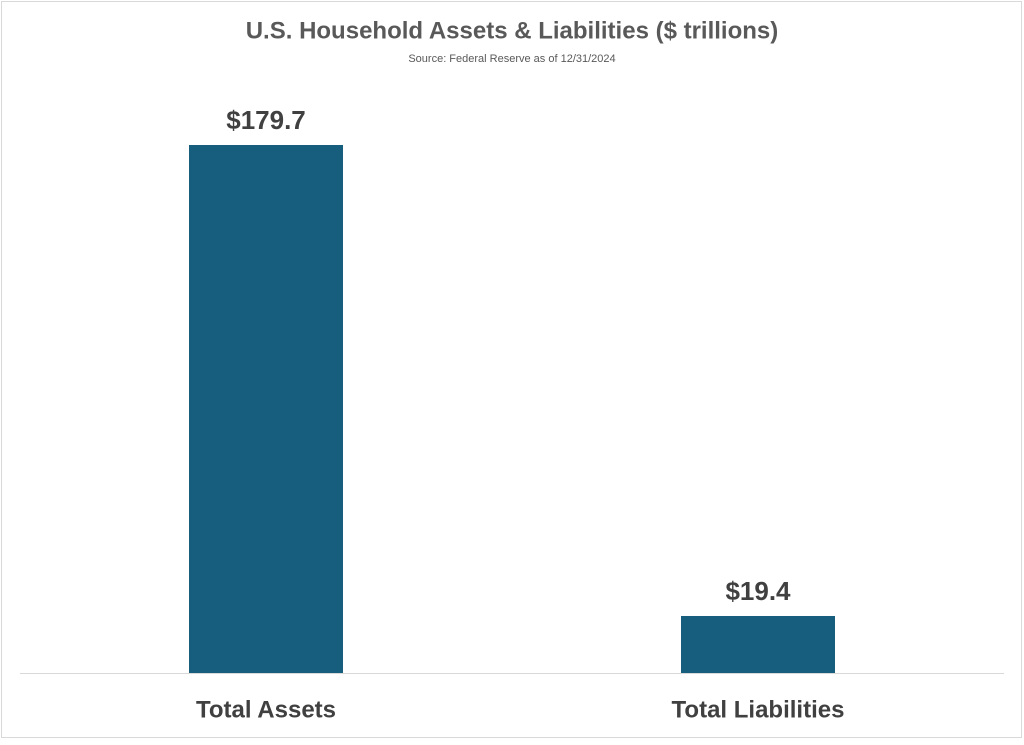 The height and width of the screenshot is (745, 1024). What do you see at coordinates (758, 591) in the screenshot?
I see `data-label: $19.4` at bounding box center [758, 591].